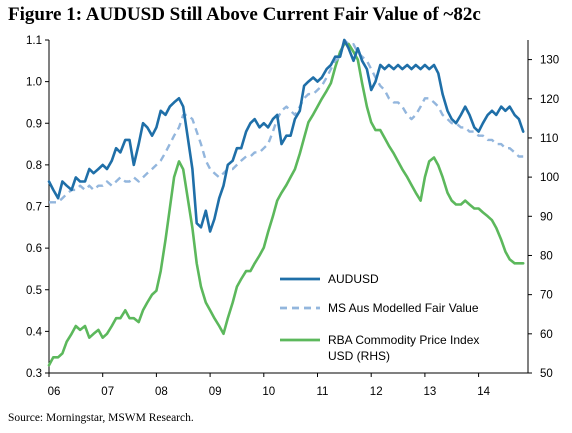  I want to click on y-right-tick-label: 80, so click(546, 256).